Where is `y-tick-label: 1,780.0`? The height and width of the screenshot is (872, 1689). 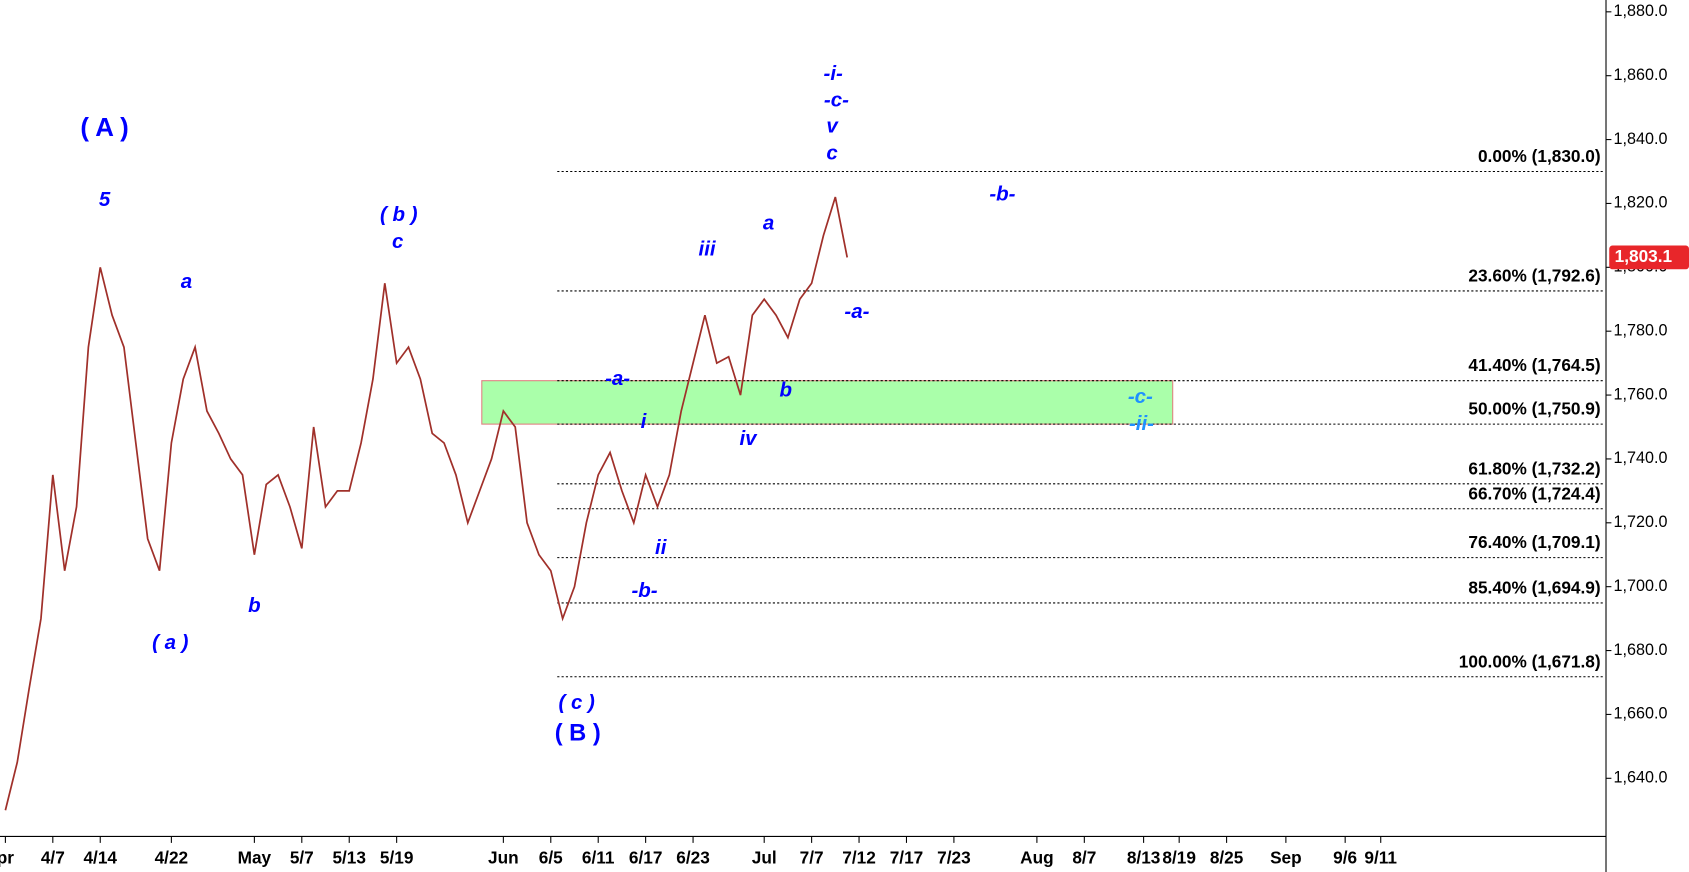 y-tick-label: 1,780.0 is located at coordinates (1641, 330).